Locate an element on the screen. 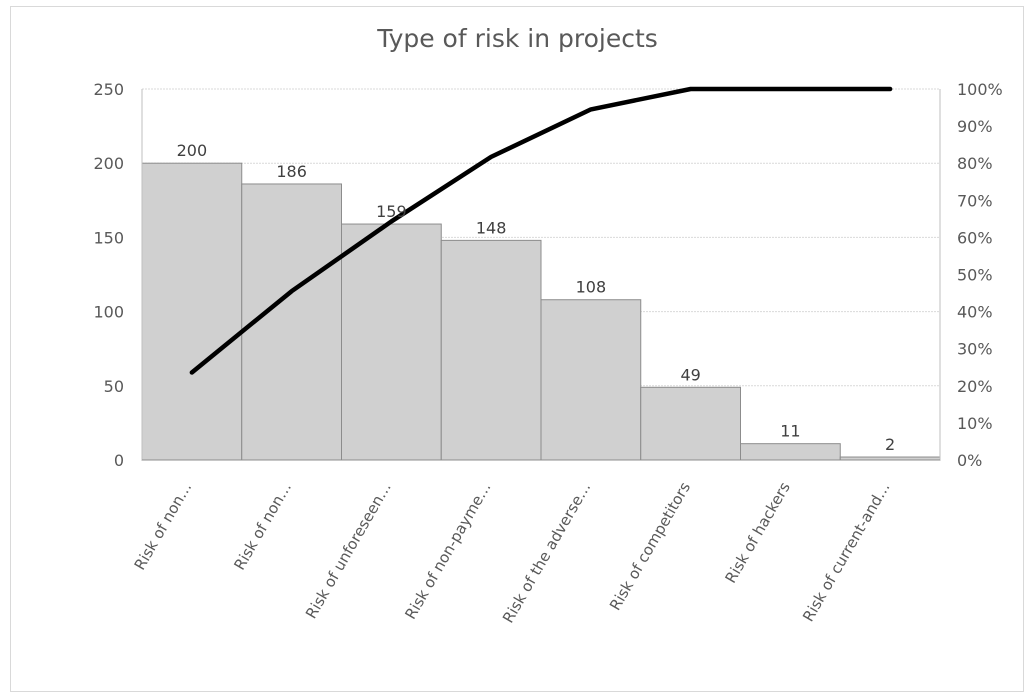 The height and width of the screenshot is (700, 1035). y2-axis-tick-label: 10% is located at coordinates (975, 423).